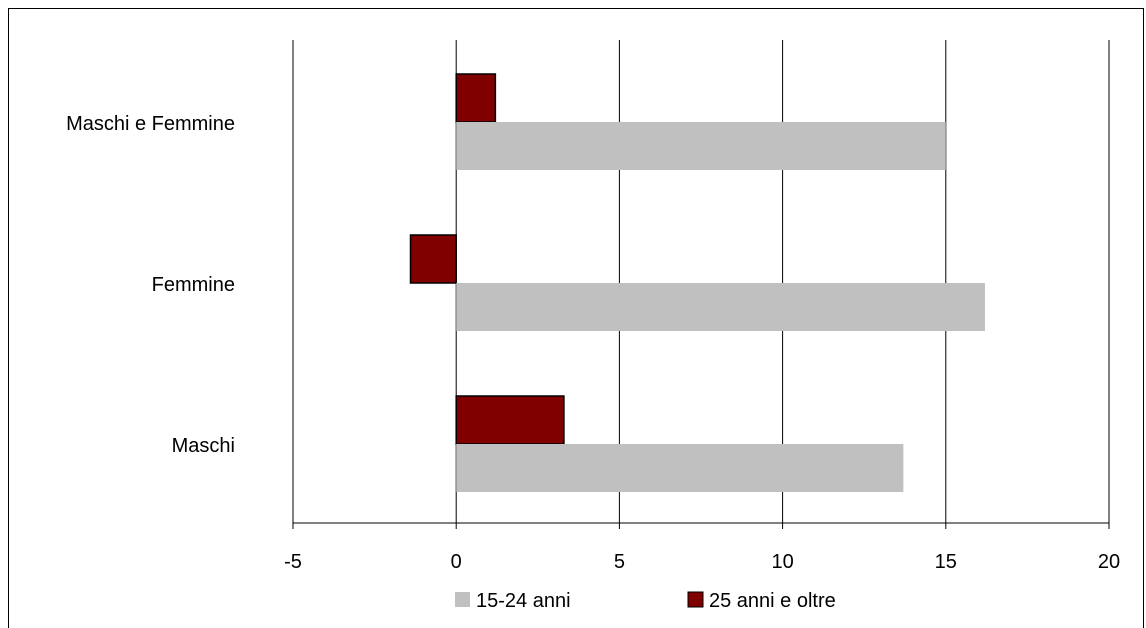 This screenshot has width=1146, height=628. Describe the element at coordinates (619, 562) in the screenshot. I see `x-tick-label: 5` at that location.